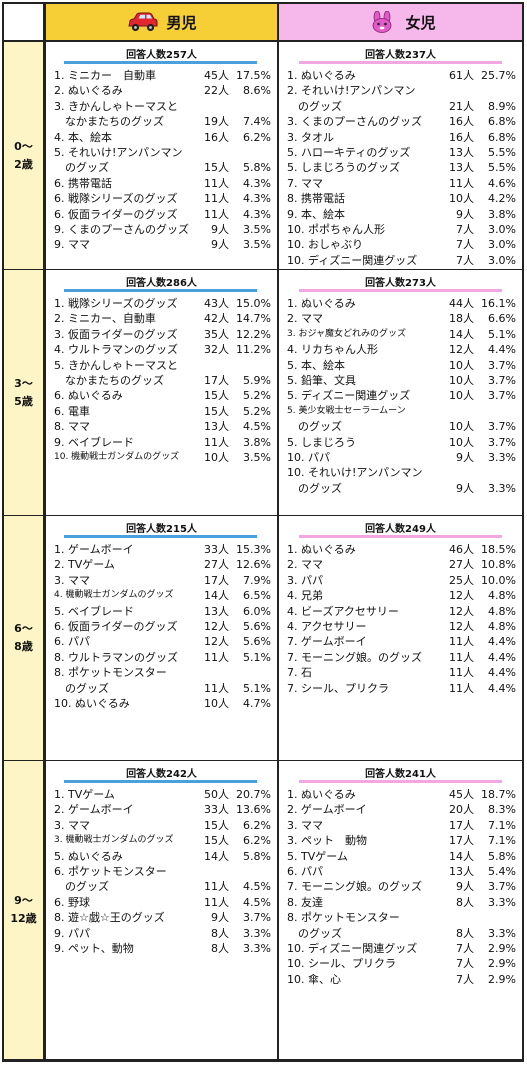 Image resolution: width=527 pixels, height=1080 pixels. Describe the element at coordinates (216, 91) in the screenshot. I see `item-count: 22人` at that location.